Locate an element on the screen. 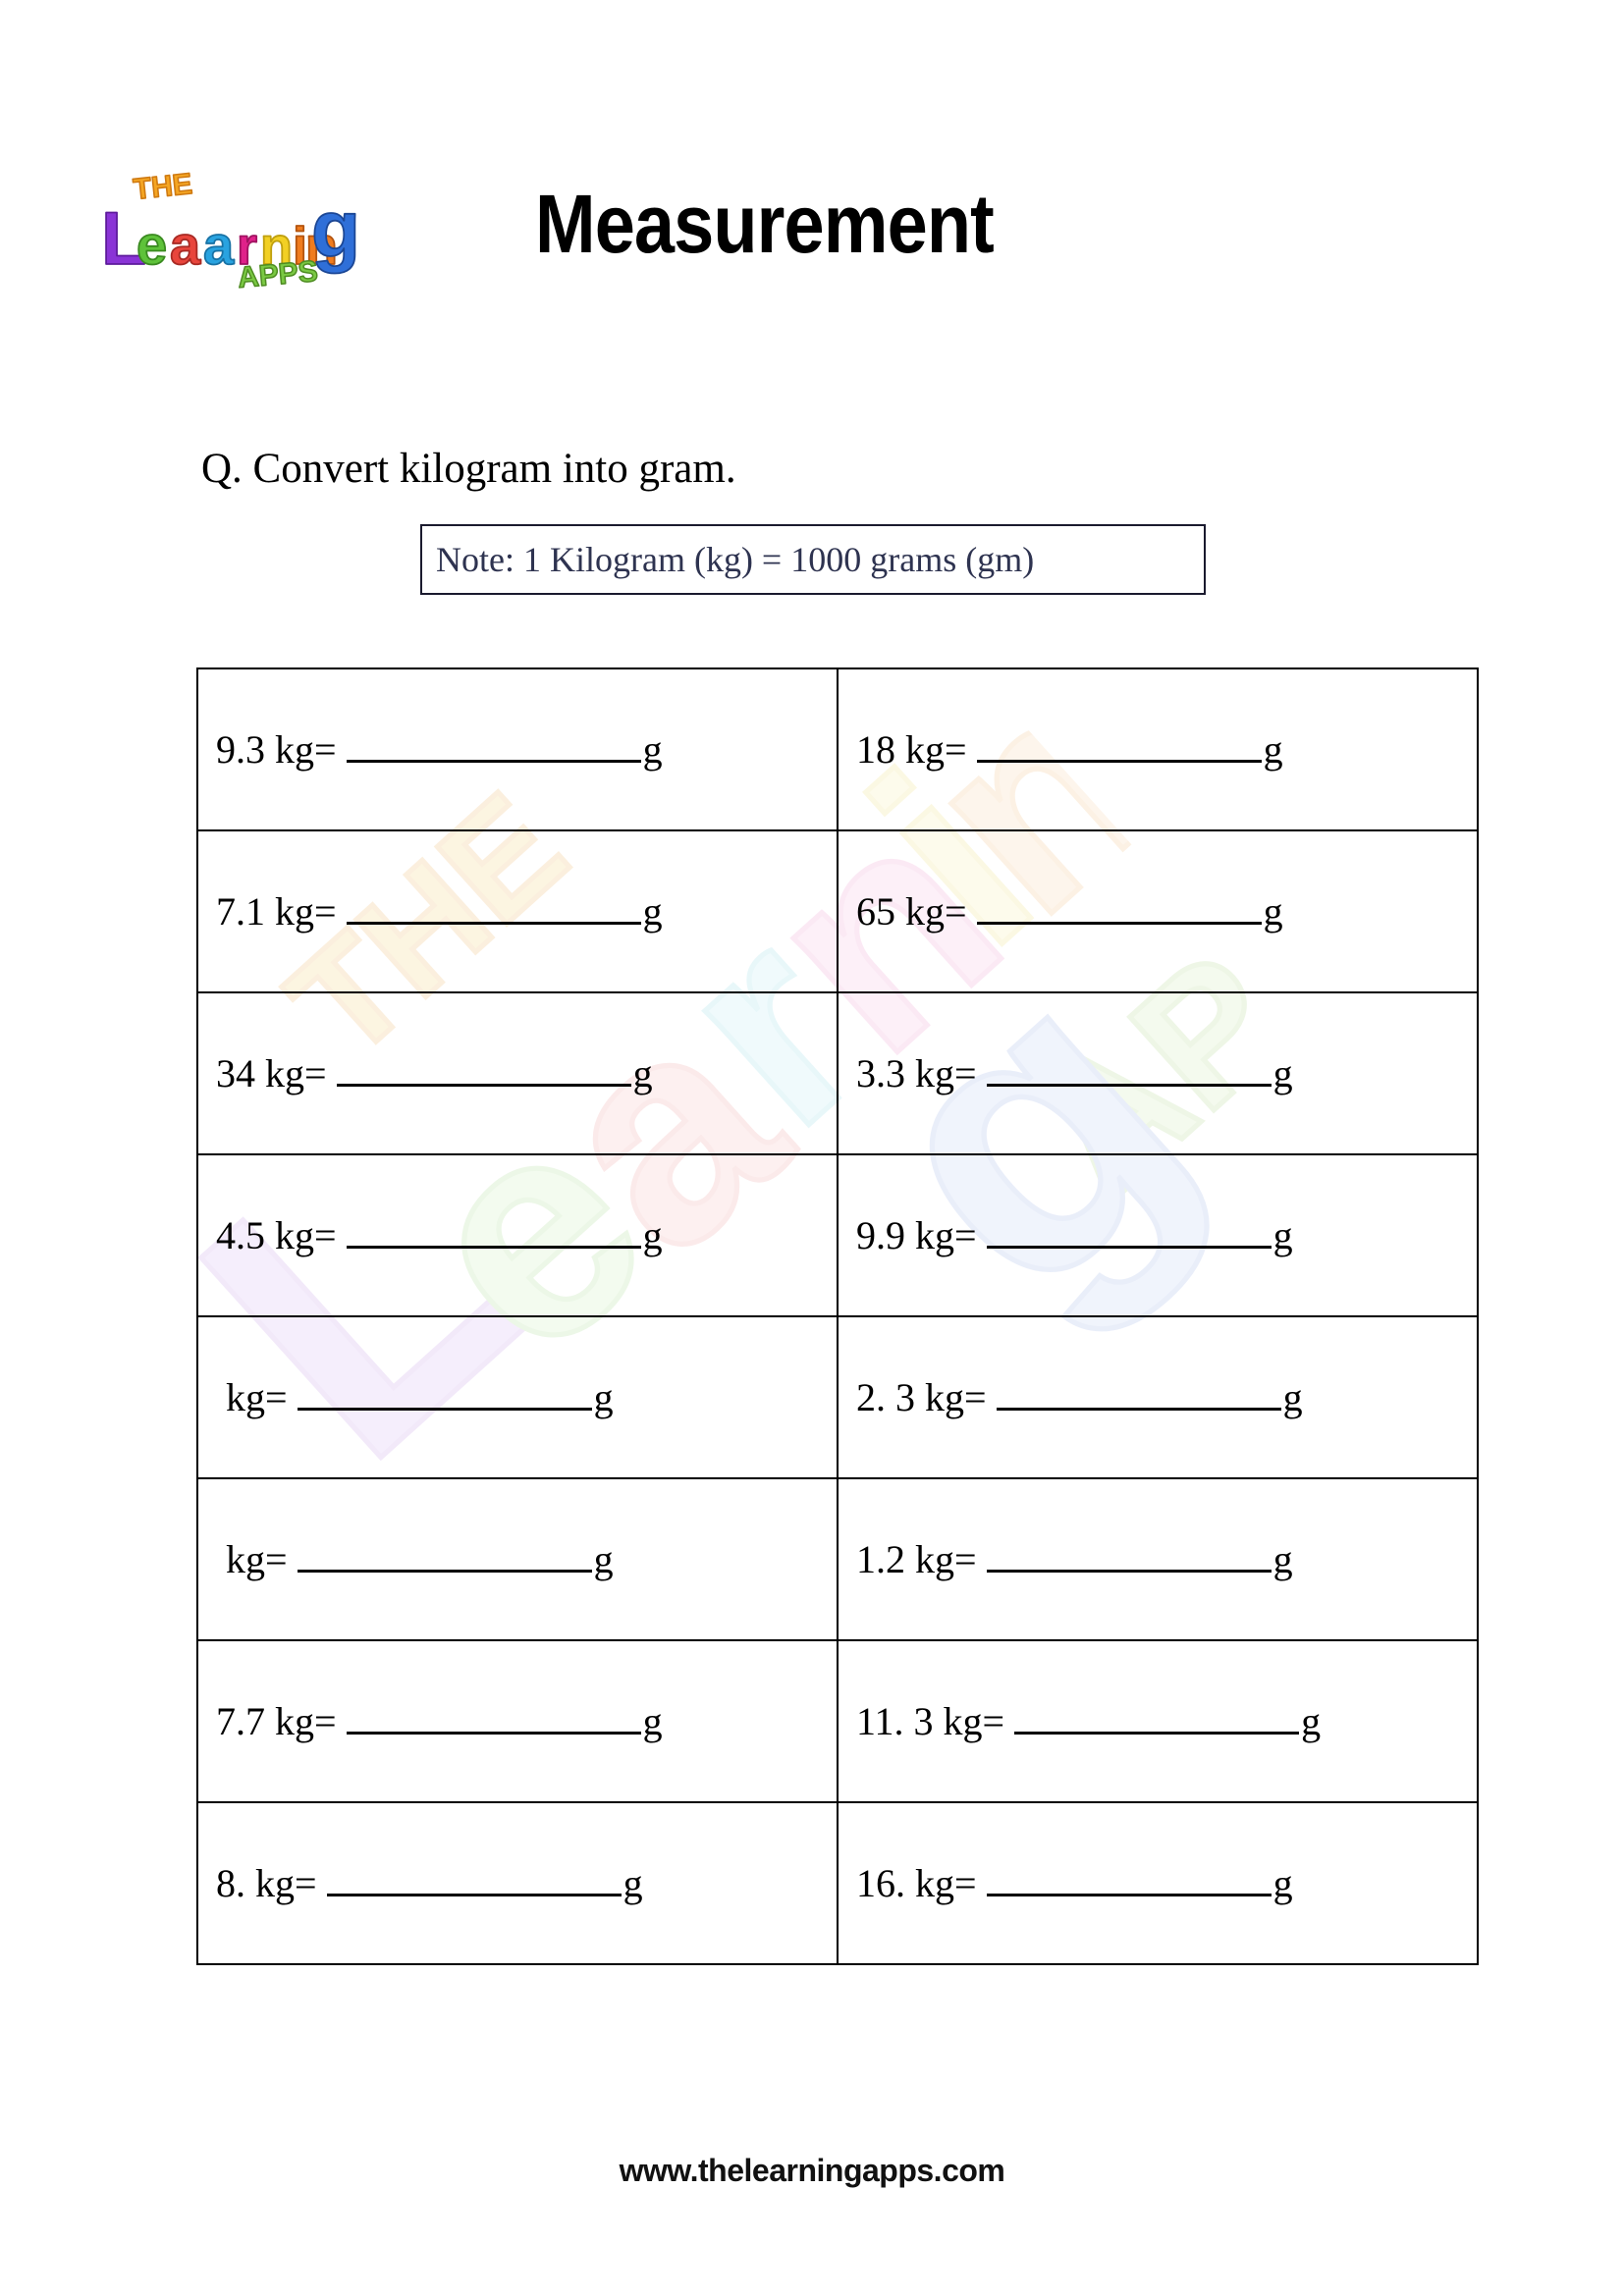 The height and width of the screenshot is (2296, 1624). problem-expression: 11. 3 kg = g is located at coordinates (1166, 1721).